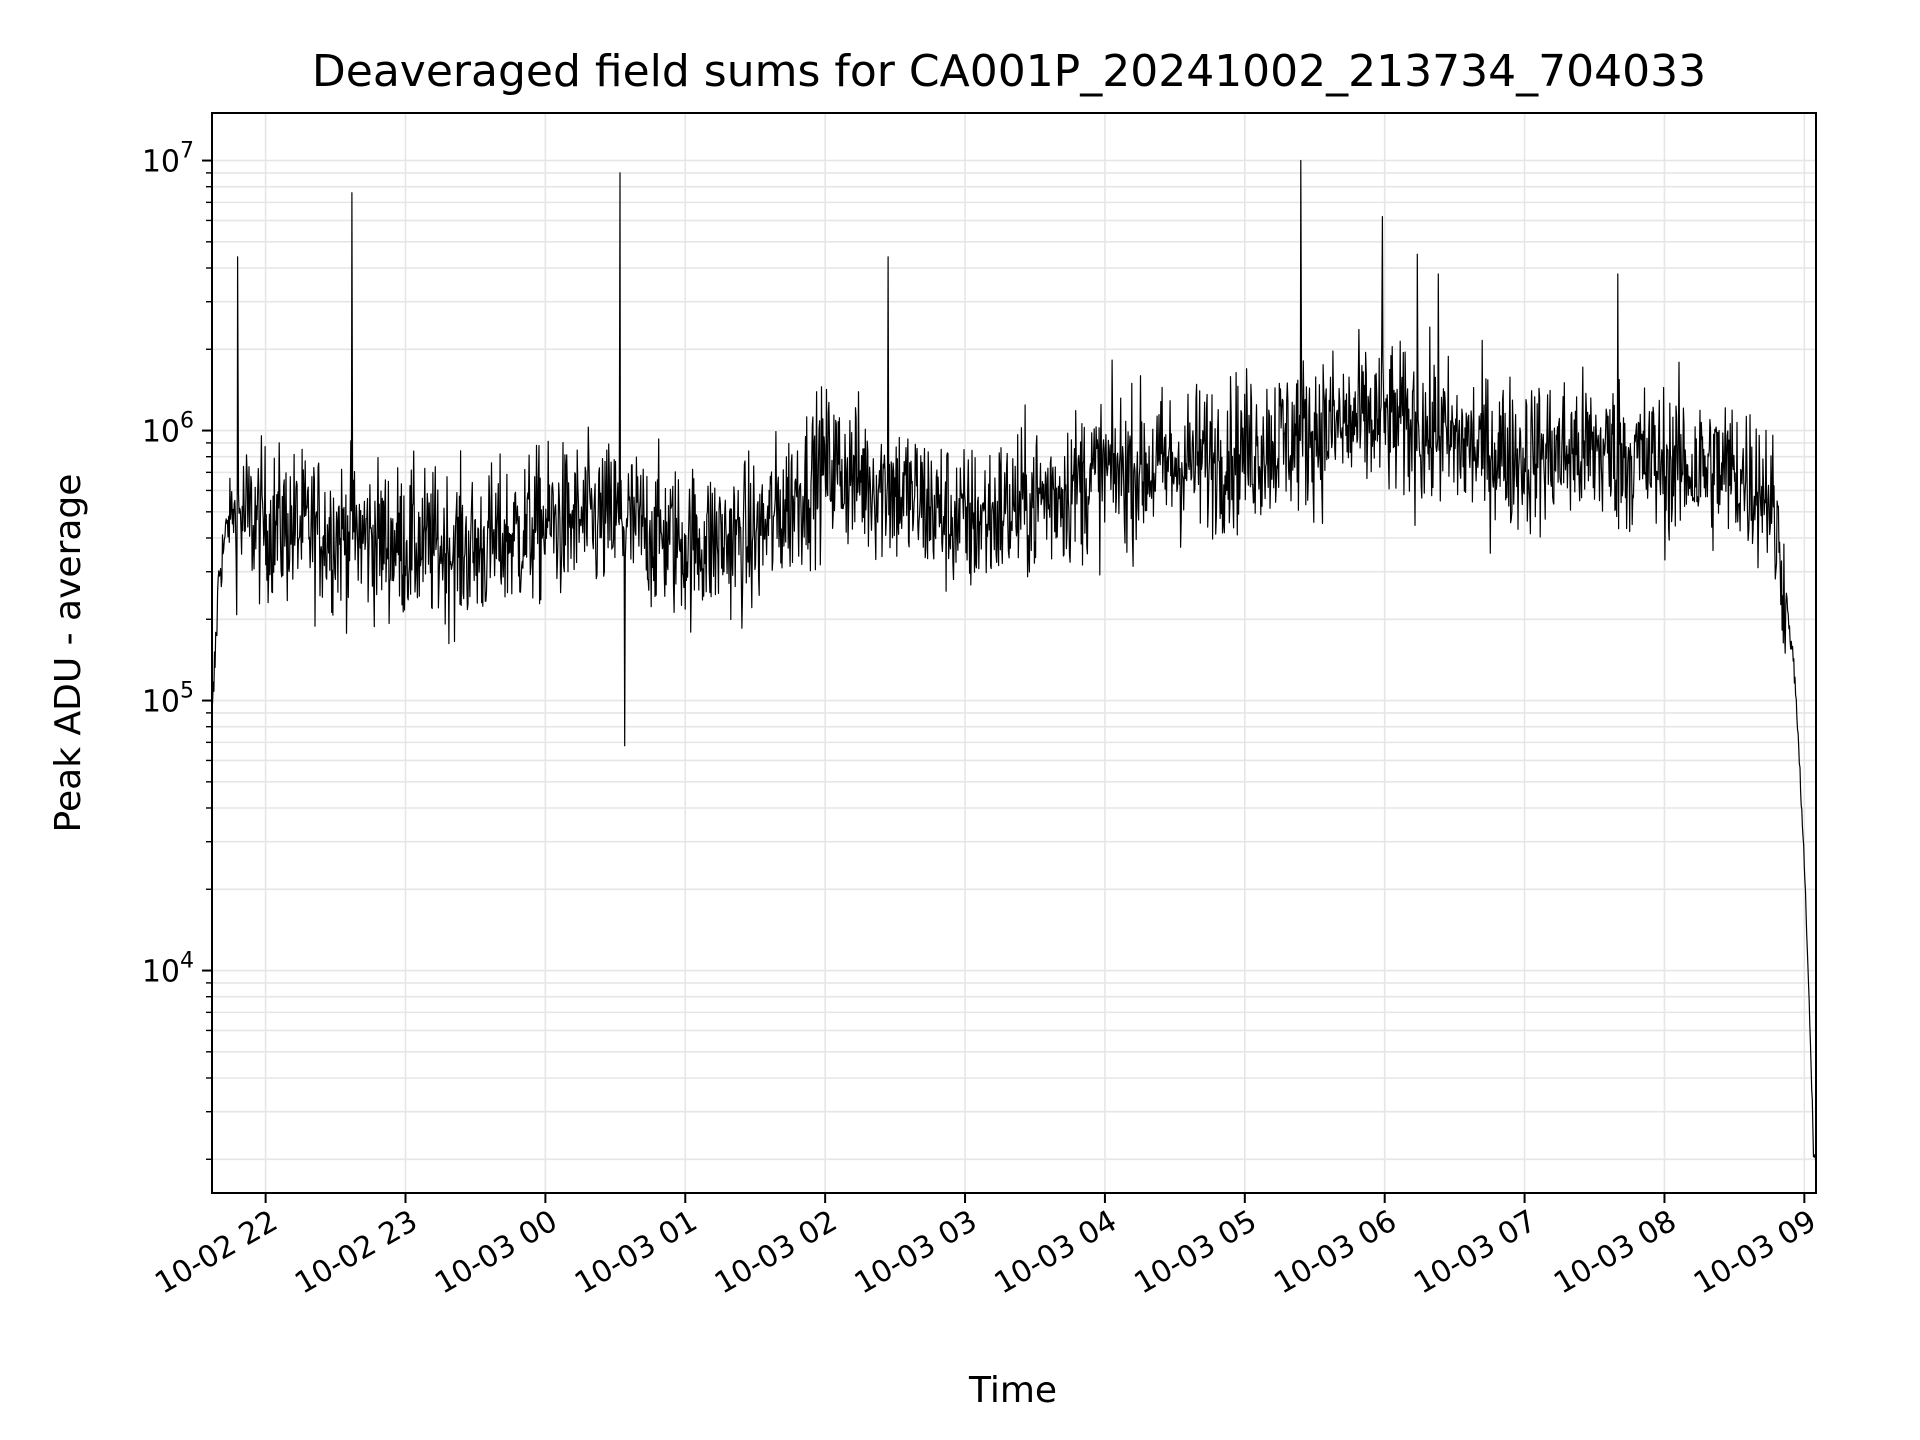 Image resolution: width=1920 pixels, height=1440 pixels. I want to click on x-tick-label: 10-03 02, so click(776, 1253).